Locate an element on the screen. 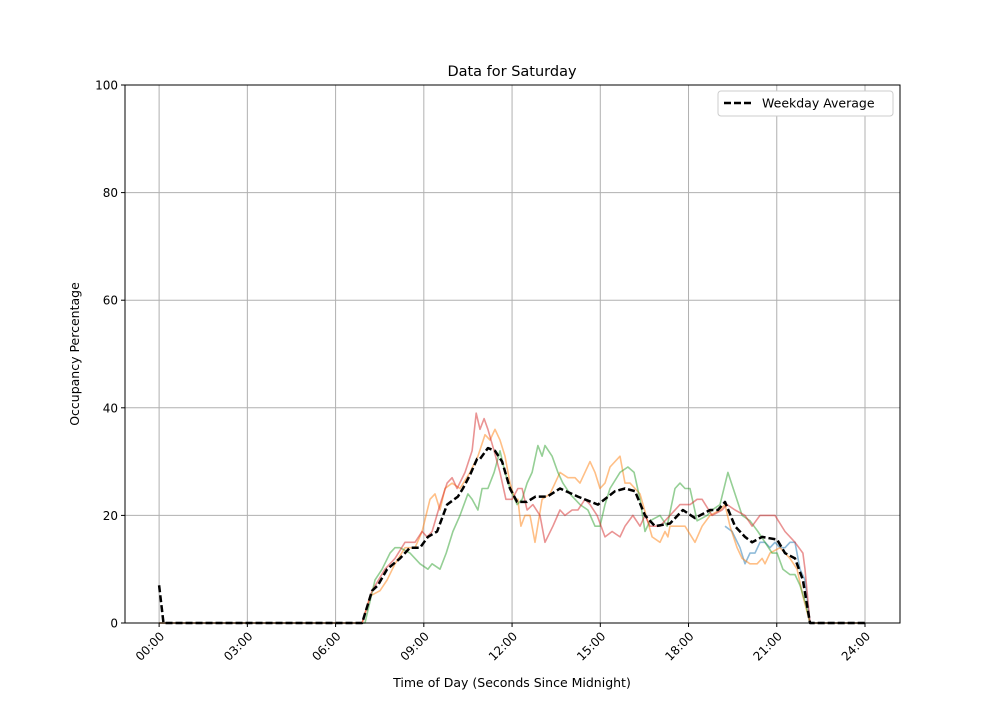 Image resolution: width=1000 pixels, height=704 pixels. y-tick-label: 40 is located at coordinates (110, 408).